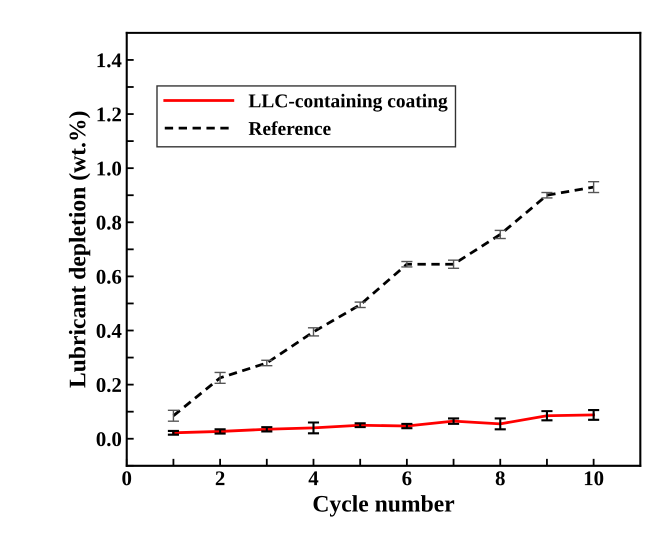 This screenshot has width=667, height=548. Describe the element at coordinates (127, 478) in the screenshot. I see `x-tick-label: 0` at that location.